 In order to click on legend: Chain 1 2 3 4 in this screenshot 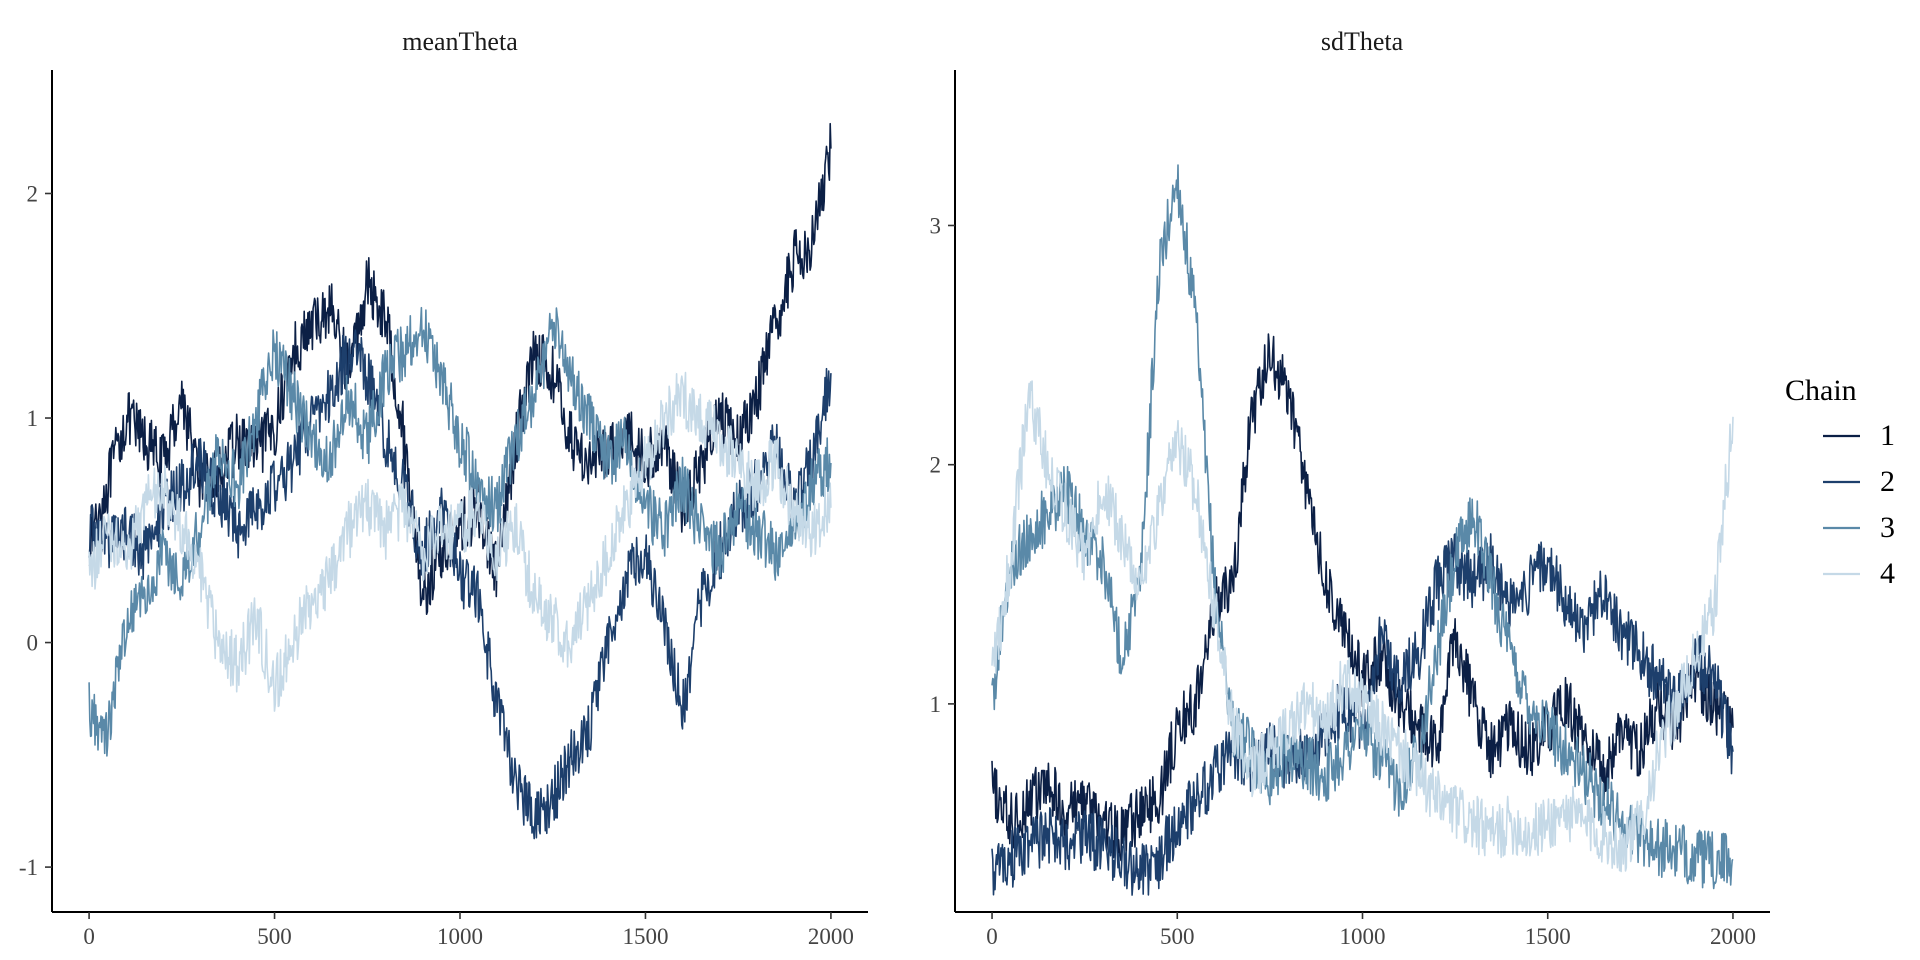, I will do `click(1840, 482)`.